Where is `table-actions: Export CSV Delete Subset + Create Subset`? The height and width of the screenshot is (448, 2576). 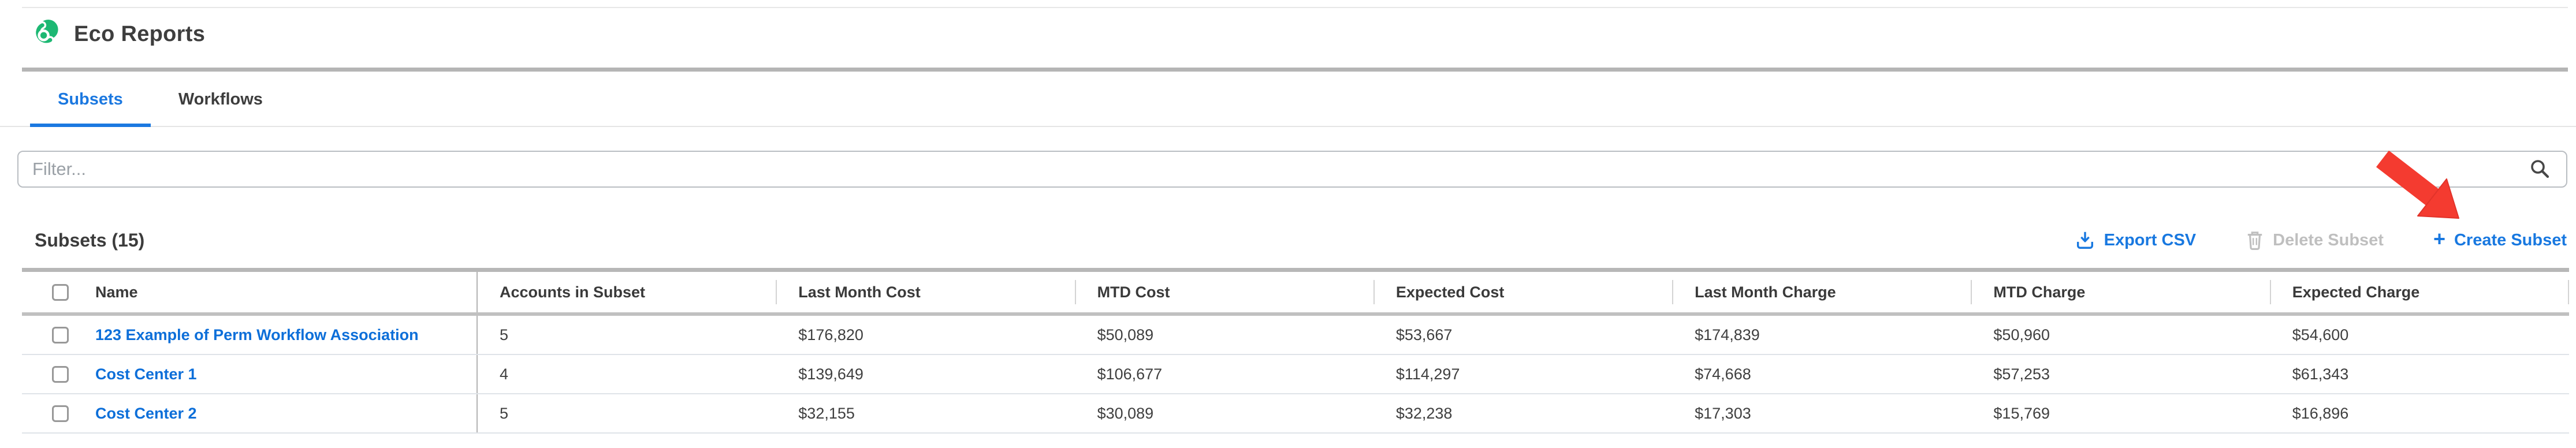 table-actions: Export CSV Delete Subset + Create Subset is located at coordinates (2321, 239).